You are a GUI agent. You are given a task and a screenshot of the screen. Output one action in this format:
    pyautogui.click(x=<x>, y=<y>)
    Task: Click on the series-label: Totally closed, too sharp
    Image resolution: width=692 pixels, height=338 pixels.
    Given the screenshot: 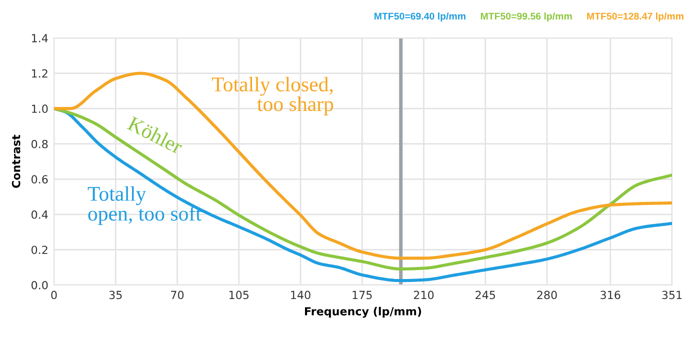 What is the action you would take?
    pyautogui.click(x=273, y=96)
    